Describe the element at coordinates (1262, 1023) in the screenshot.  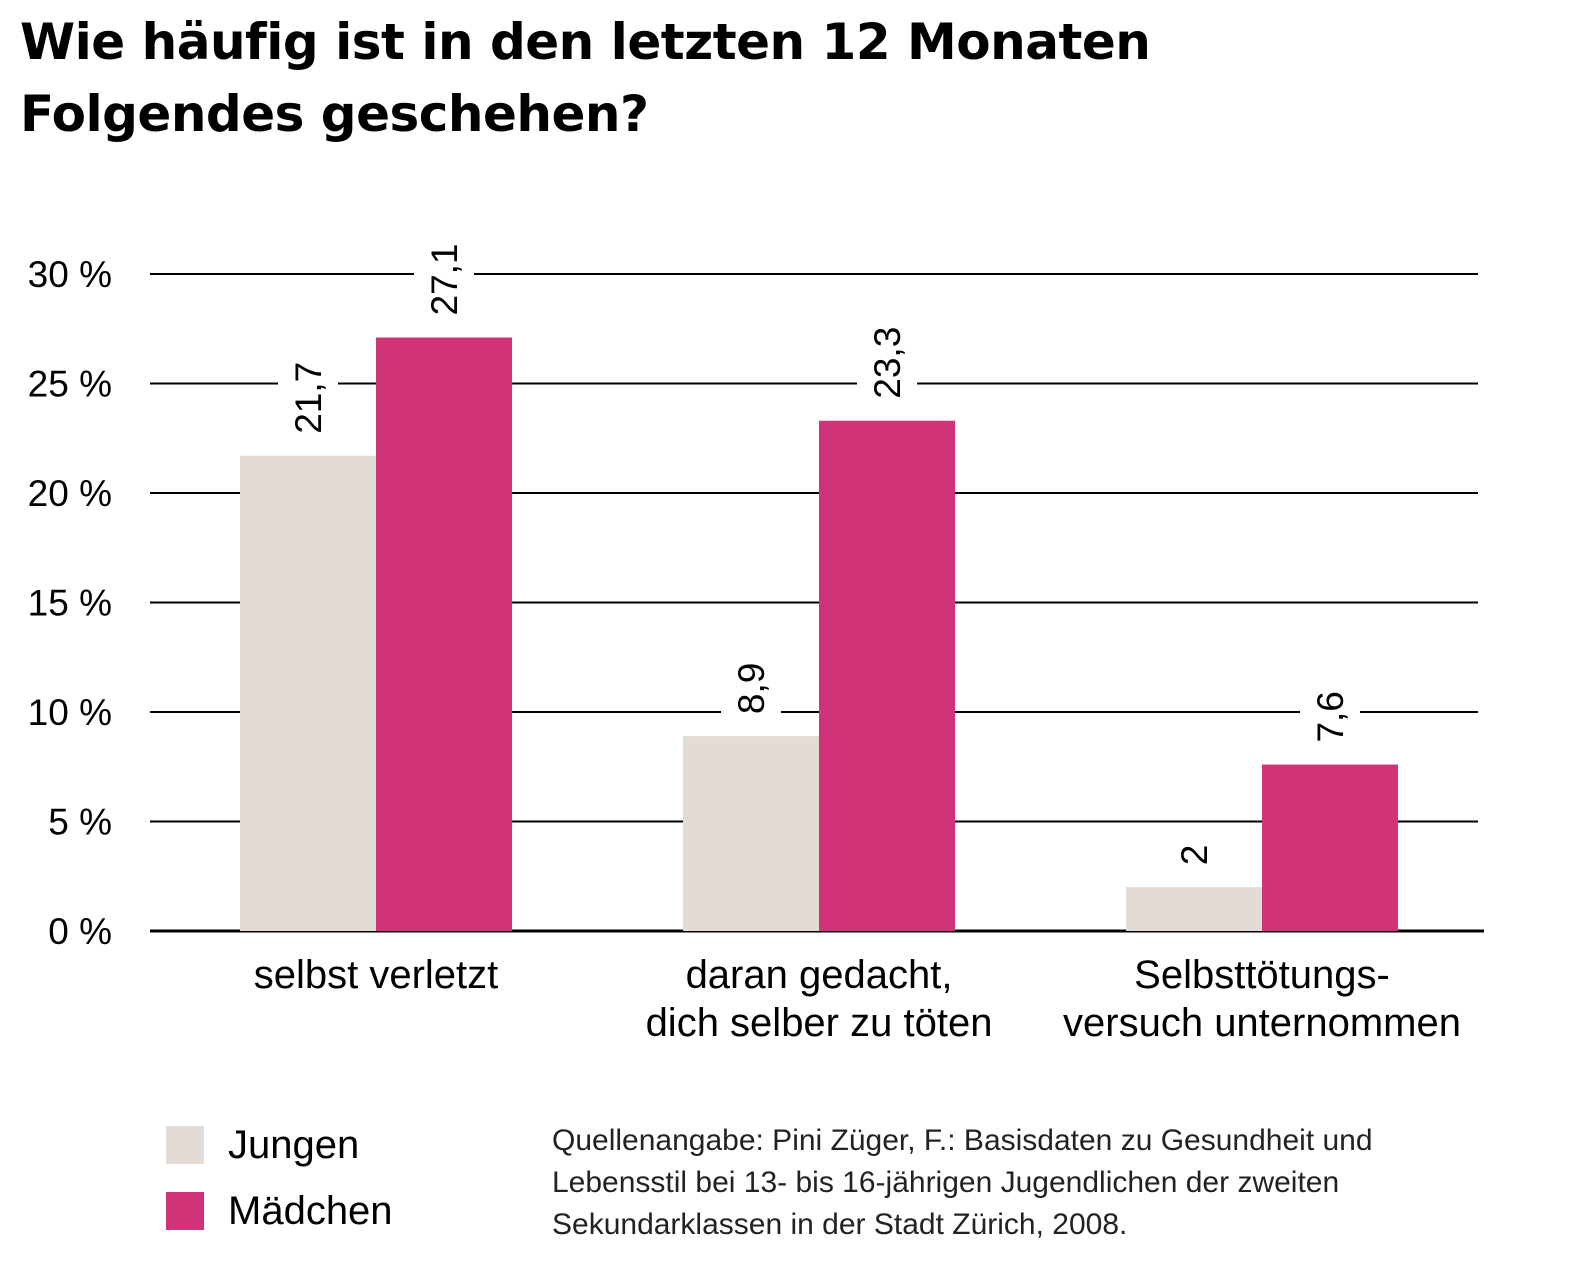
I see `category-label-3-line-2: versuch unternommen` at that location.